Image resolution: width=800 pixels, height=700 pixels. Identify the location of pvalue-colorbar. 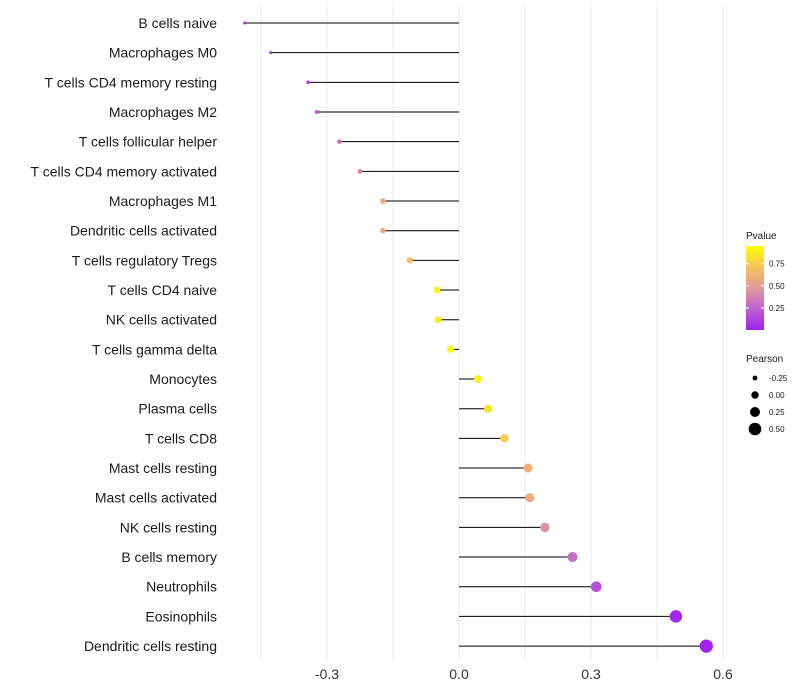
(755, 288).